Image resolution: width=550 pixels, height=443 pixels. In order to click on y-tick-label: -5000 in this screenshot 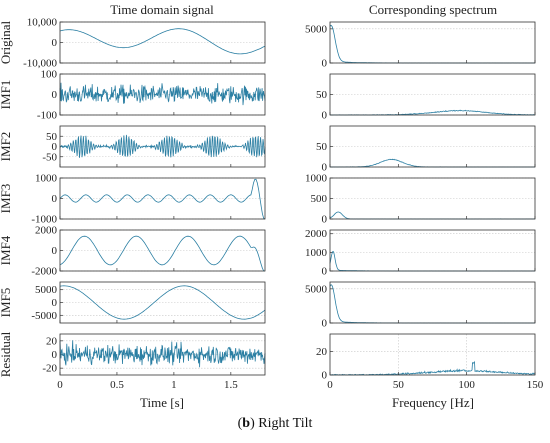, I will do `click(44, 316)`.